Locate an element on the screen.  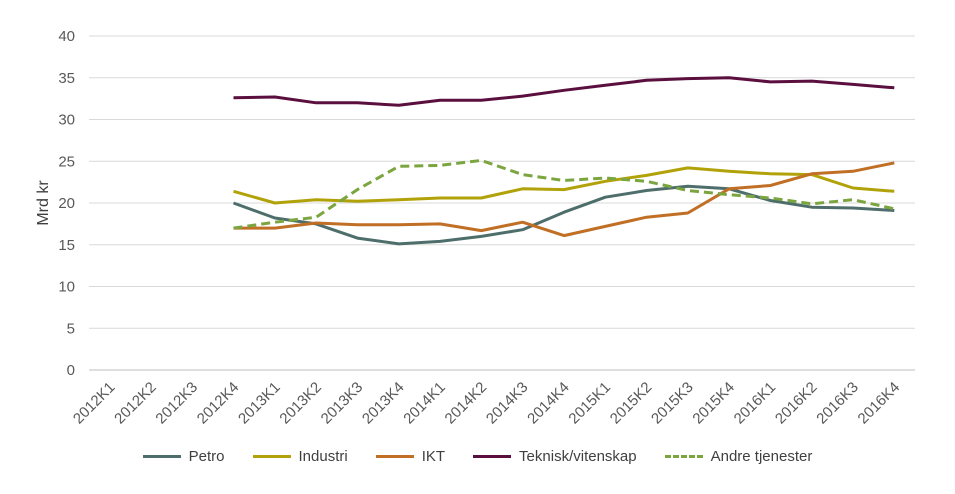
x-tick-label: 2013K3 is located at coordinates (342, 403).